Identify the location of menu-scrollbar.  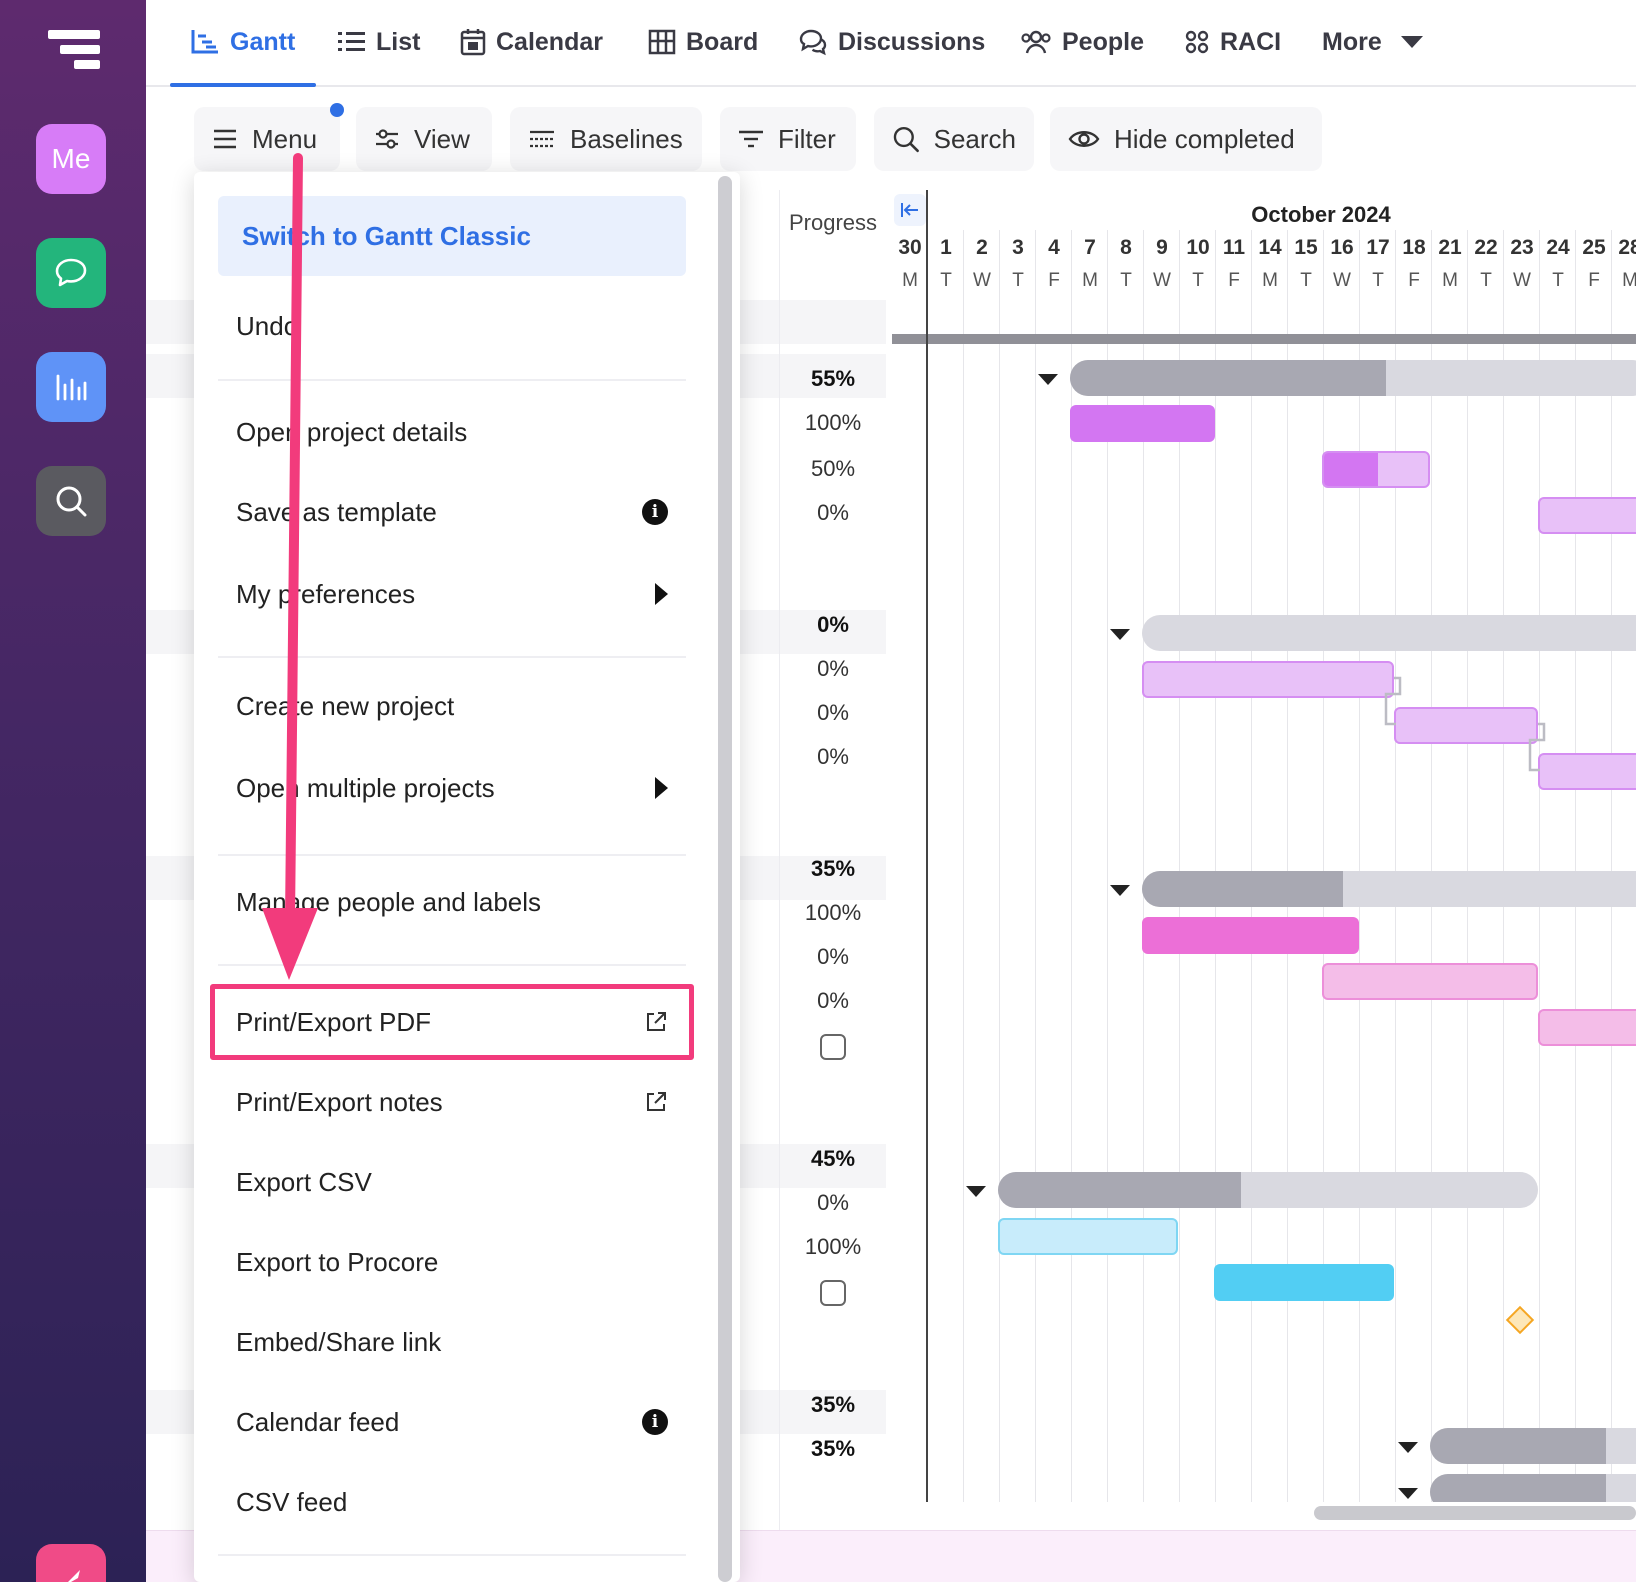
(725, 879).